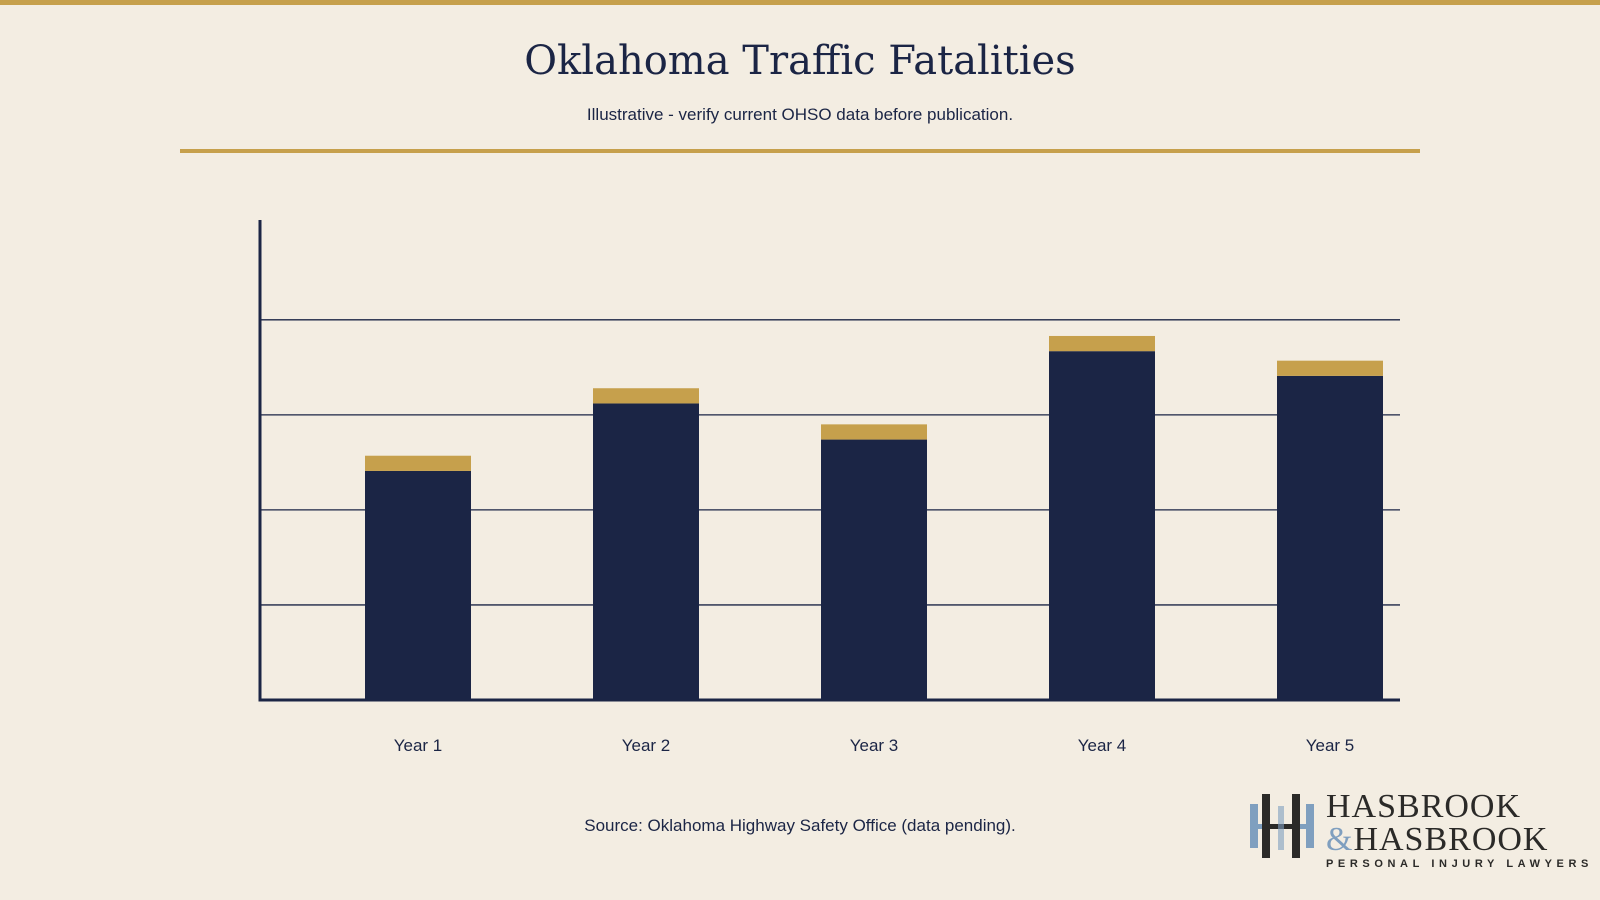 Image resolution: width=1600 pixels, height=900 pixels. What do you see at coordinates (1424, 806) in the screenshot?
I see `logo-line1: HASBROOK` at bounding box center [1424, 806].